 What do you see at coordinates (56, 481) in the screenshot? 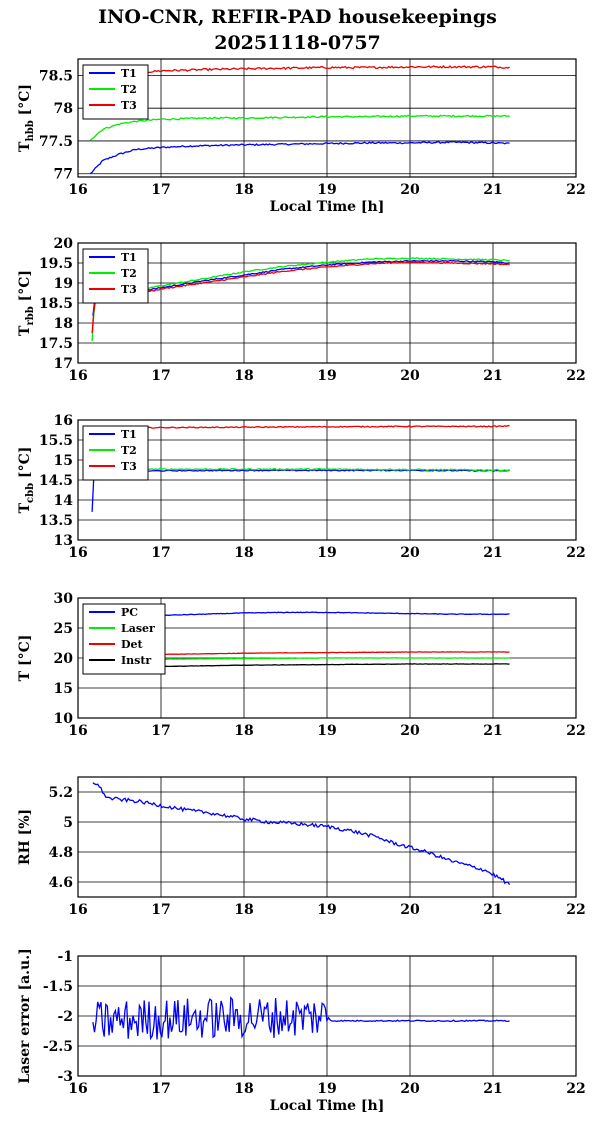
I see `y-tick-label: 14.5` at bounding box center [56, 481].